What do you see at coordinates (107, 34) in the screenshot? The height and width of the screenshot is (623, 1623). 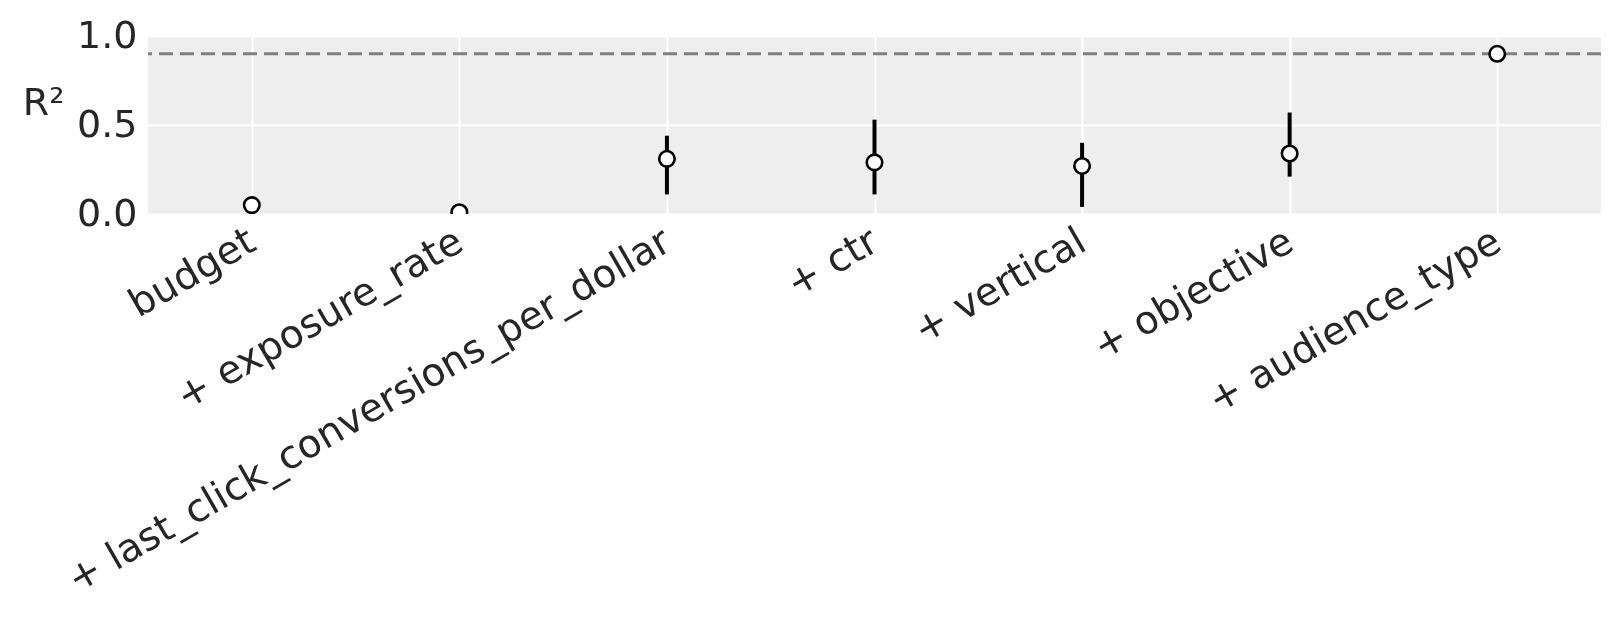 I see `y-tick-label: 1.0` at bounding box center [107, 34].